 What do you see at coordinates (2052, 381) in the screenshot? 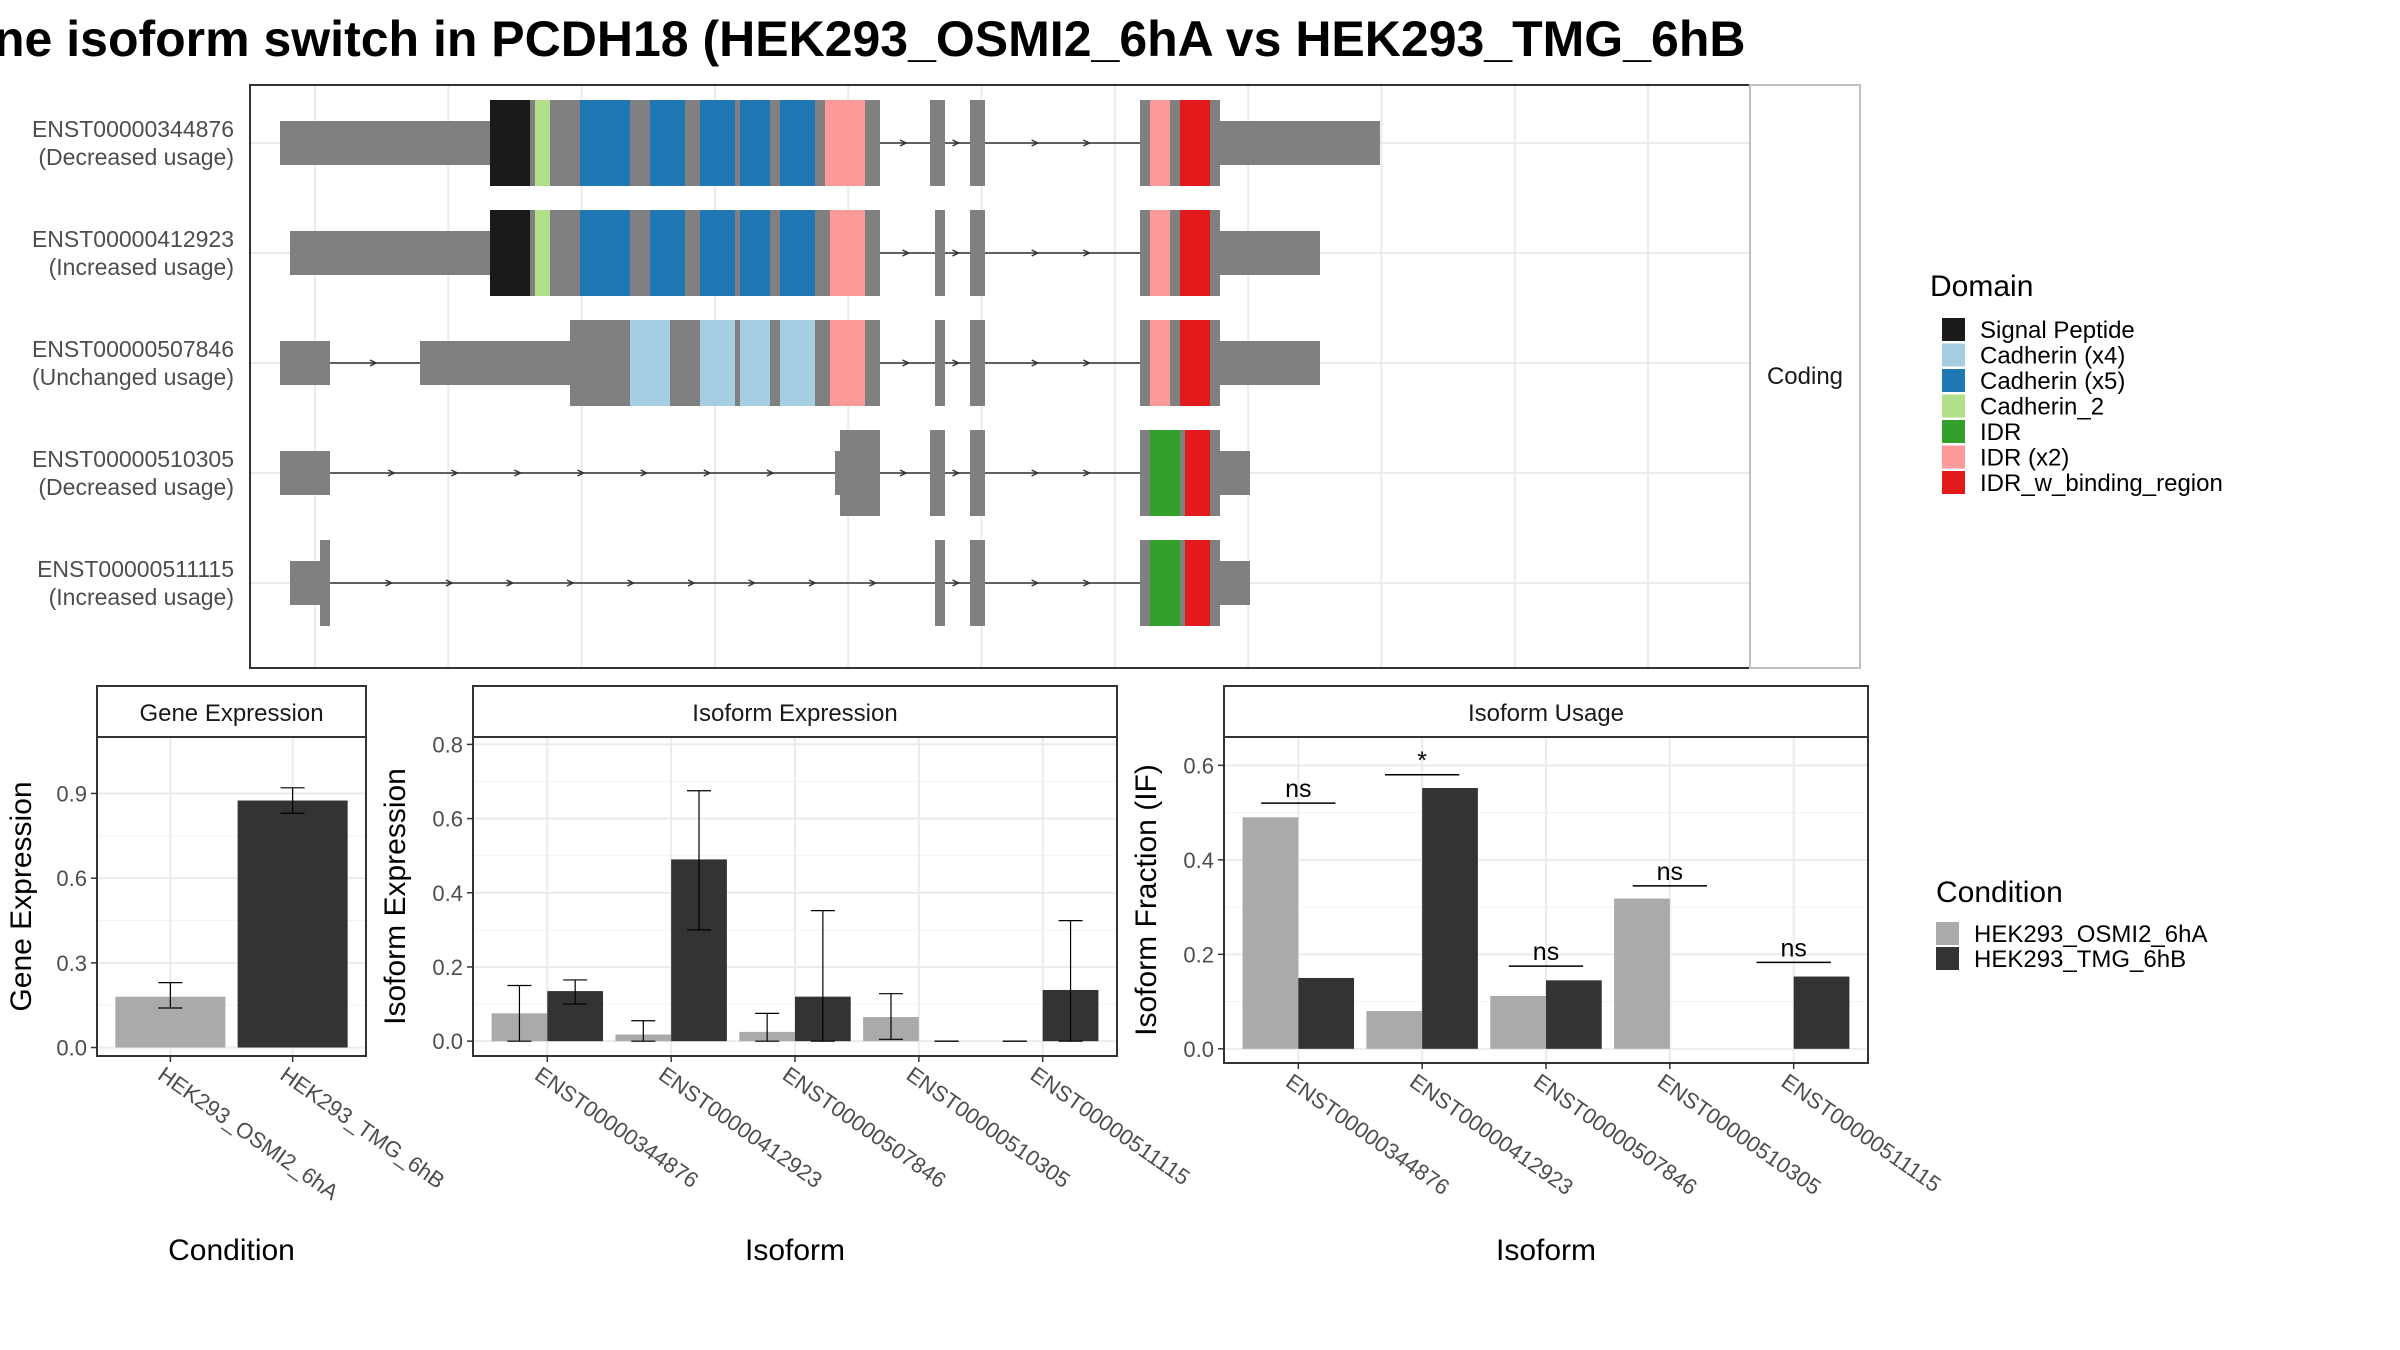
I see `domain-legend-label: Cadherin (x5)` at bounding box center [2052, 381].